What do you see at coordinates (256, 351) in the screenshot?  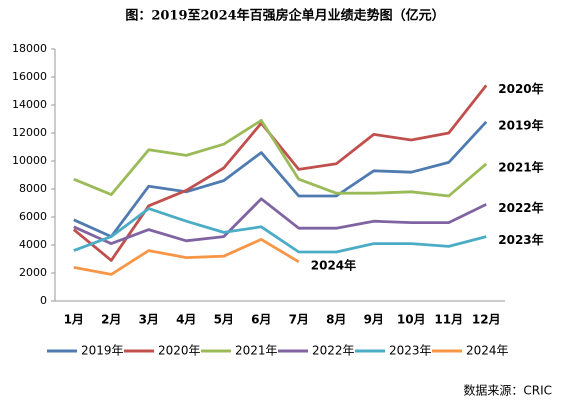 I see `legend-label: 2021年` at bounding box center [256, 351].